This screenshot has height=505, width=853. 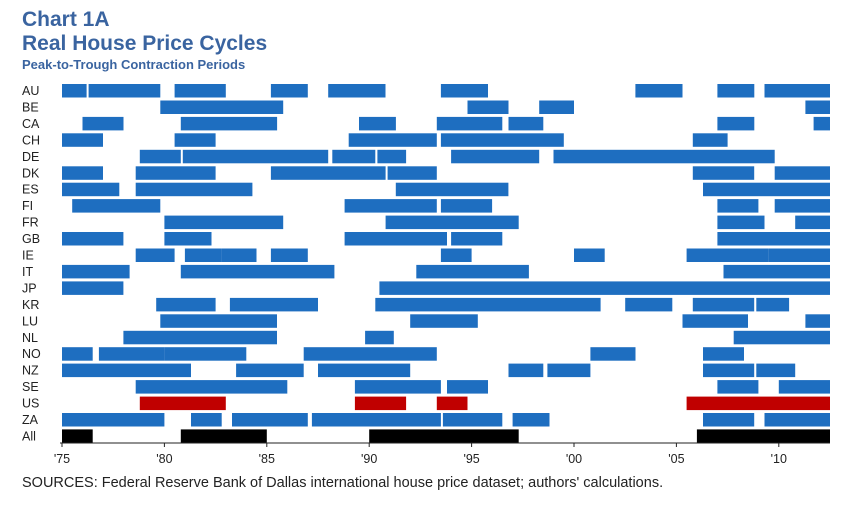 I want to click on chart-caption: Peak-to-Trough Contraction Periods, so click(x=134, y=64).